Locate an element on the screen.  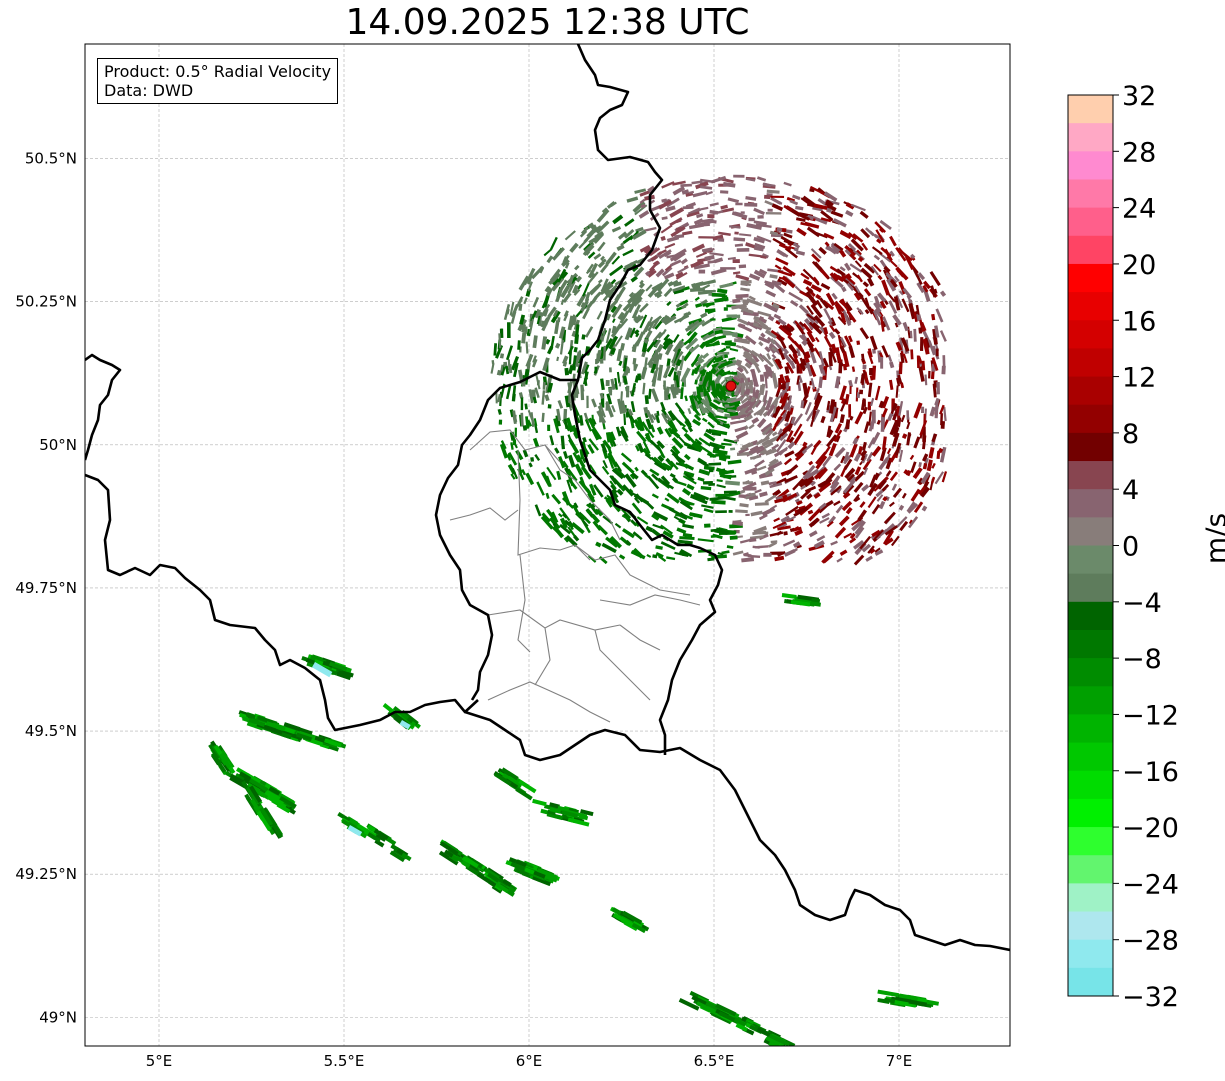
lon-tick-label: 7°E is located at coordinates (899, 1061).